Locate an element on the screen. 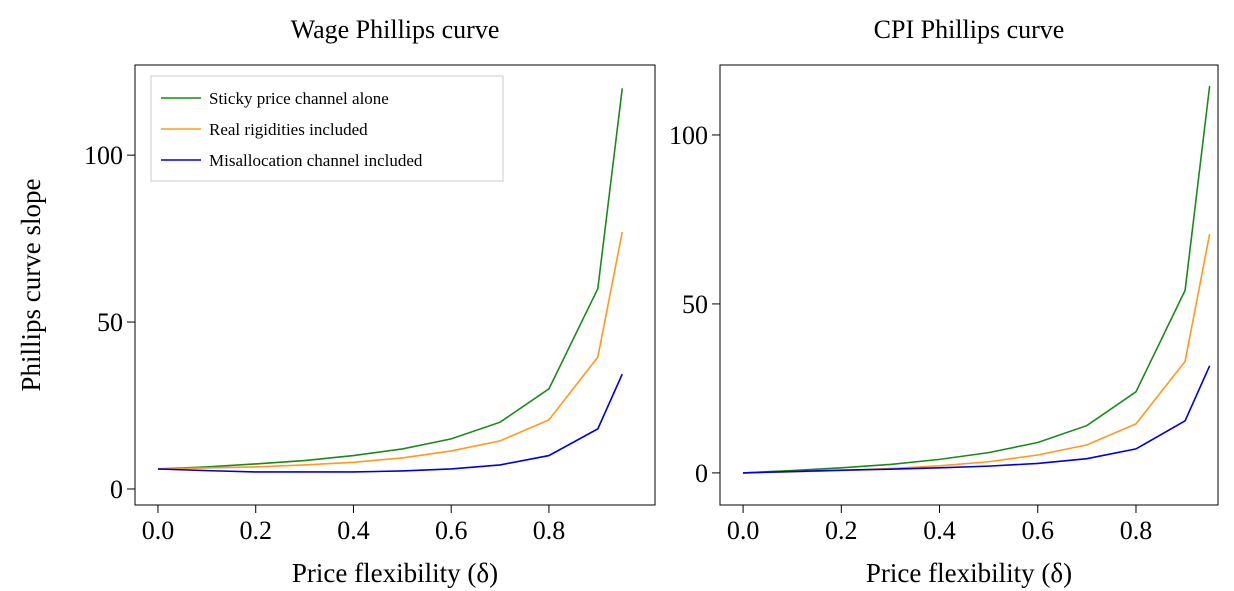 This screenshot has width=1234, height=591. legend-label: Real rigidities included is located at coordinates (288, 129).